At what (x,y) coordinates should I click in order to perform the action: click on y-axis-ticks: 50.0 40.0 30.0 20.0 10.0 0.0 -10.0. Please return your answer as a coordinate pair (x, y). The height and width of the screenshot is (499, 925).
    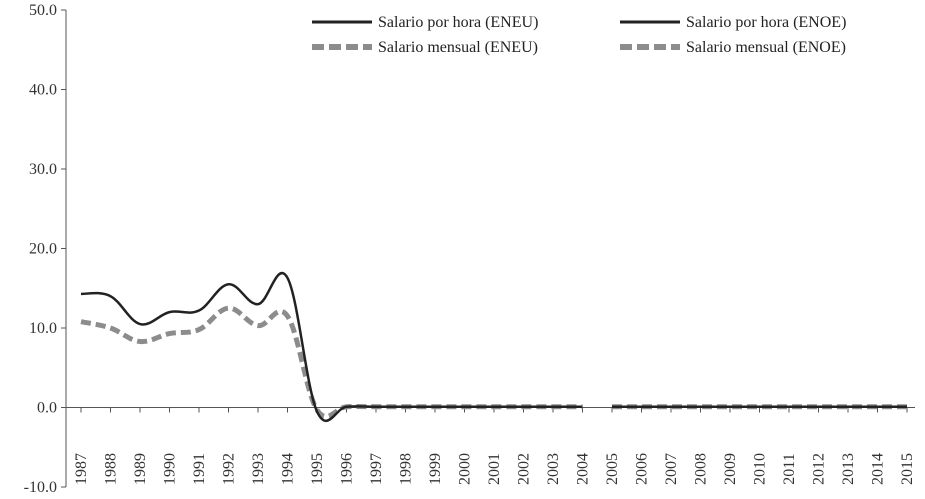
    Looking at the image, I should click on (45, 249).